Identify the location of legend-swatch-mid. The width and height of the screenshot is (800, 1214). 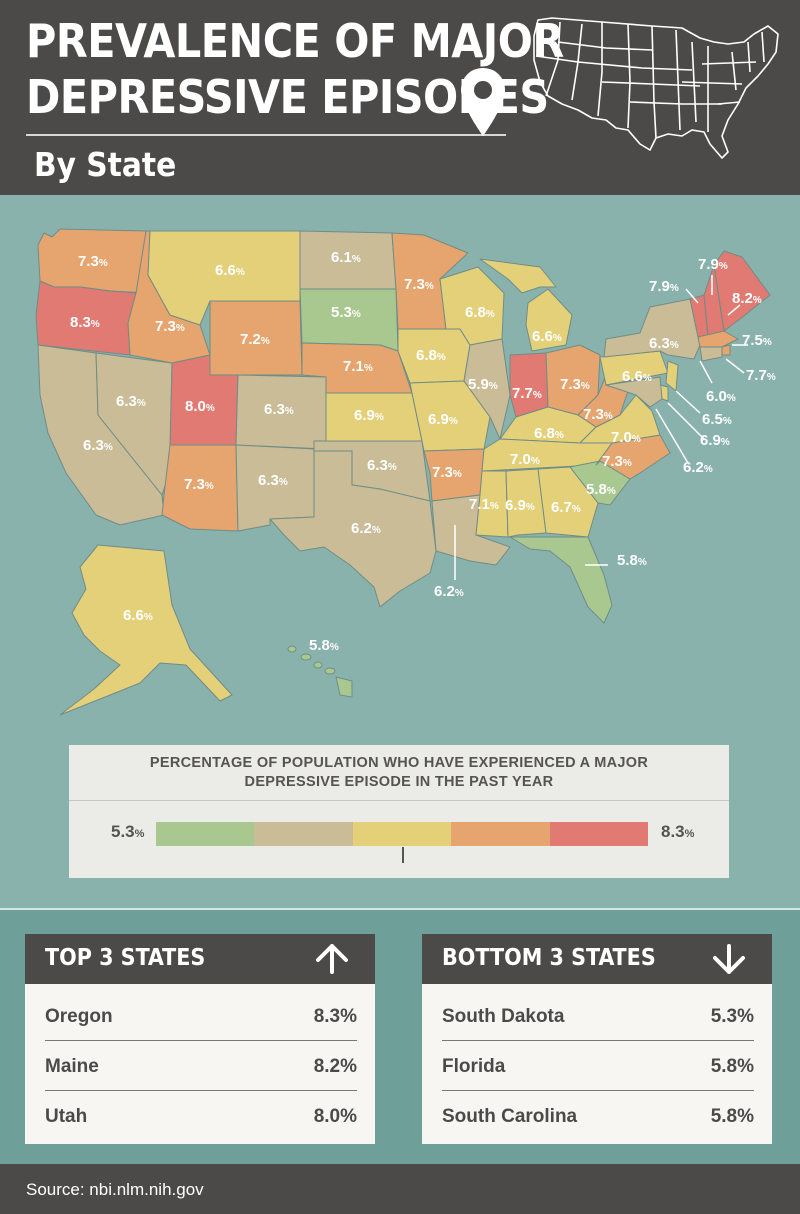
(402, 834).